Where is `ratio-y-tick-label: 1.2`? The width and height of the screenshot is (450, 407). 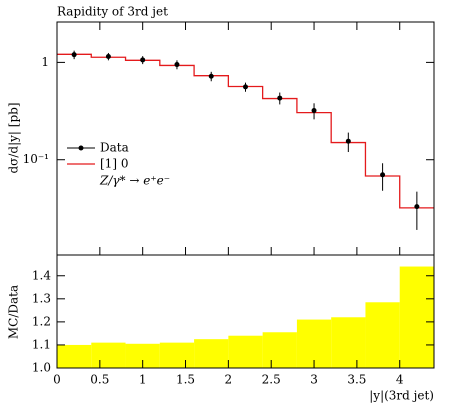 ratio-y-tick-label: 1.2 is located at coordinates (41, 321).